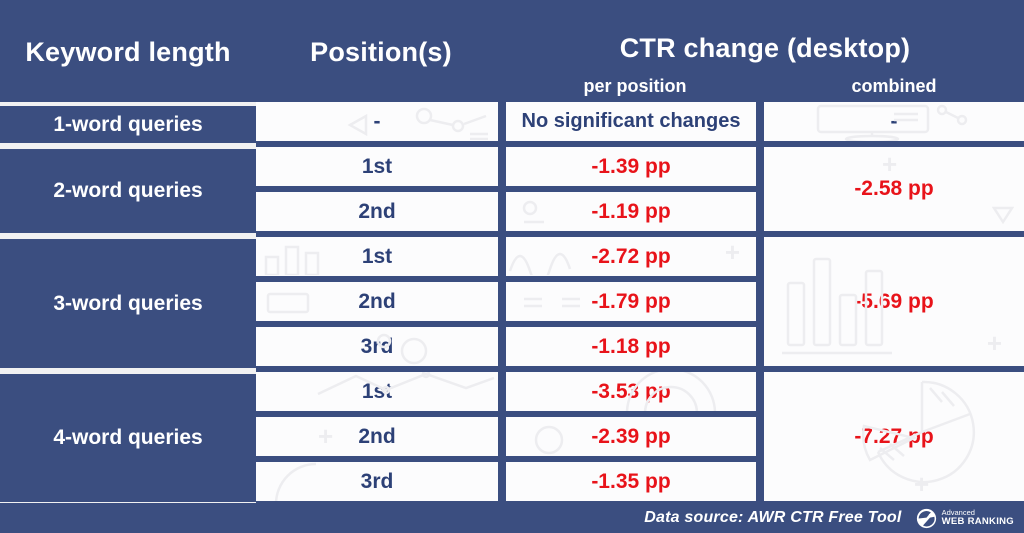  Describe the element at coordinates (631, 301) in the screenshot. I see `per-position-value: -1.79 pp` at that location.